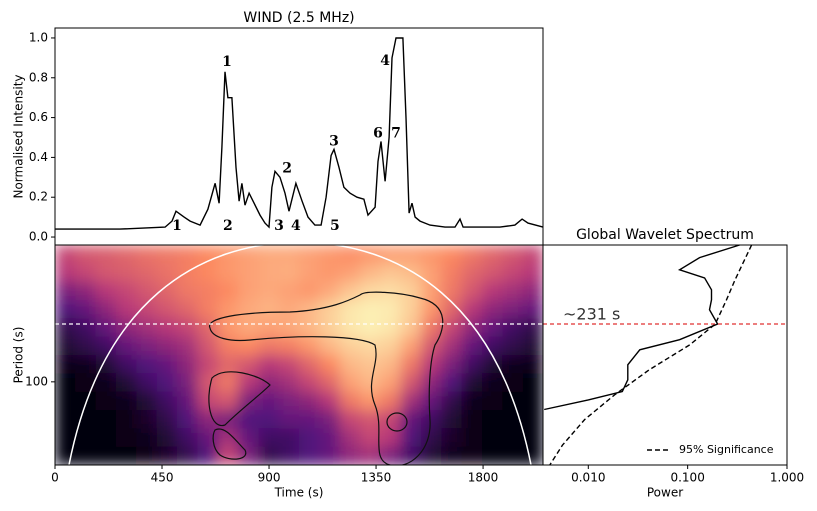 The height and width of the screenshot is (511, 817). Describe the element at coordinates (378, 134) in the screenshot. I see `annotation: 6` at that location.